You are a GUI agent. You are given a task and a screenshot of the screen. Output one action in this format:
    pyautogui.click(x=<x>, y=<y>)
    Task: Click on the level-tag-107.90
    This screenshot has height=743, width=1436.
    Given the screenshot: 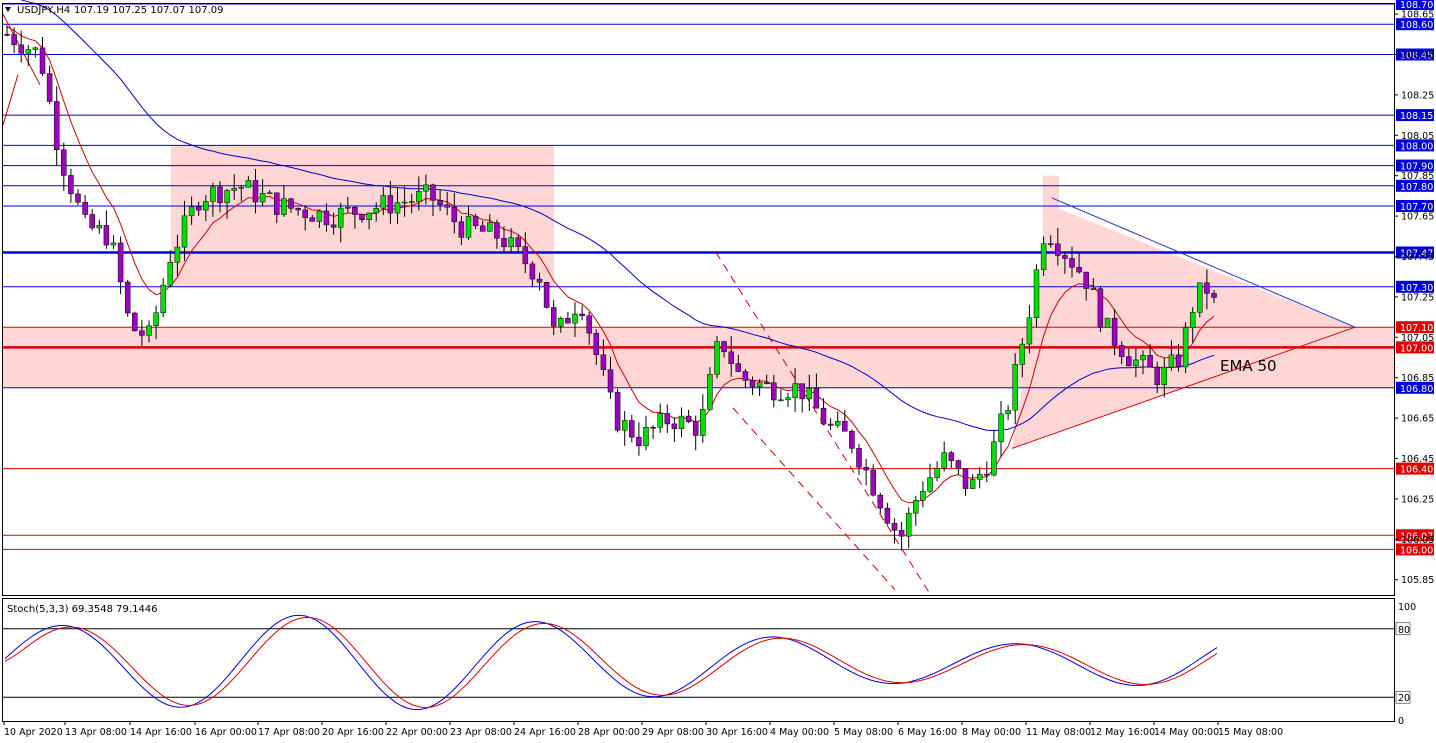 What is the action you would take?
    pyautogui.click(x=1415, y=165)
    